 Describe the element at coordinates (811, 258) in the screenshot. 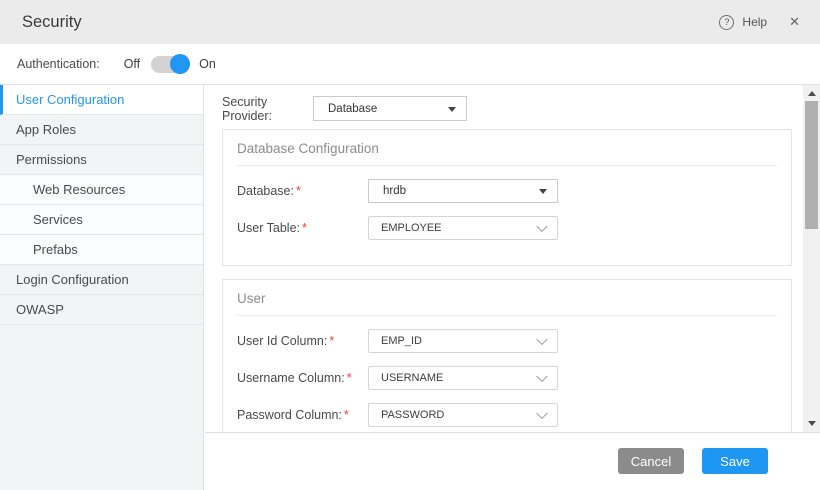

I see `vertical-scrollbar` at that location.